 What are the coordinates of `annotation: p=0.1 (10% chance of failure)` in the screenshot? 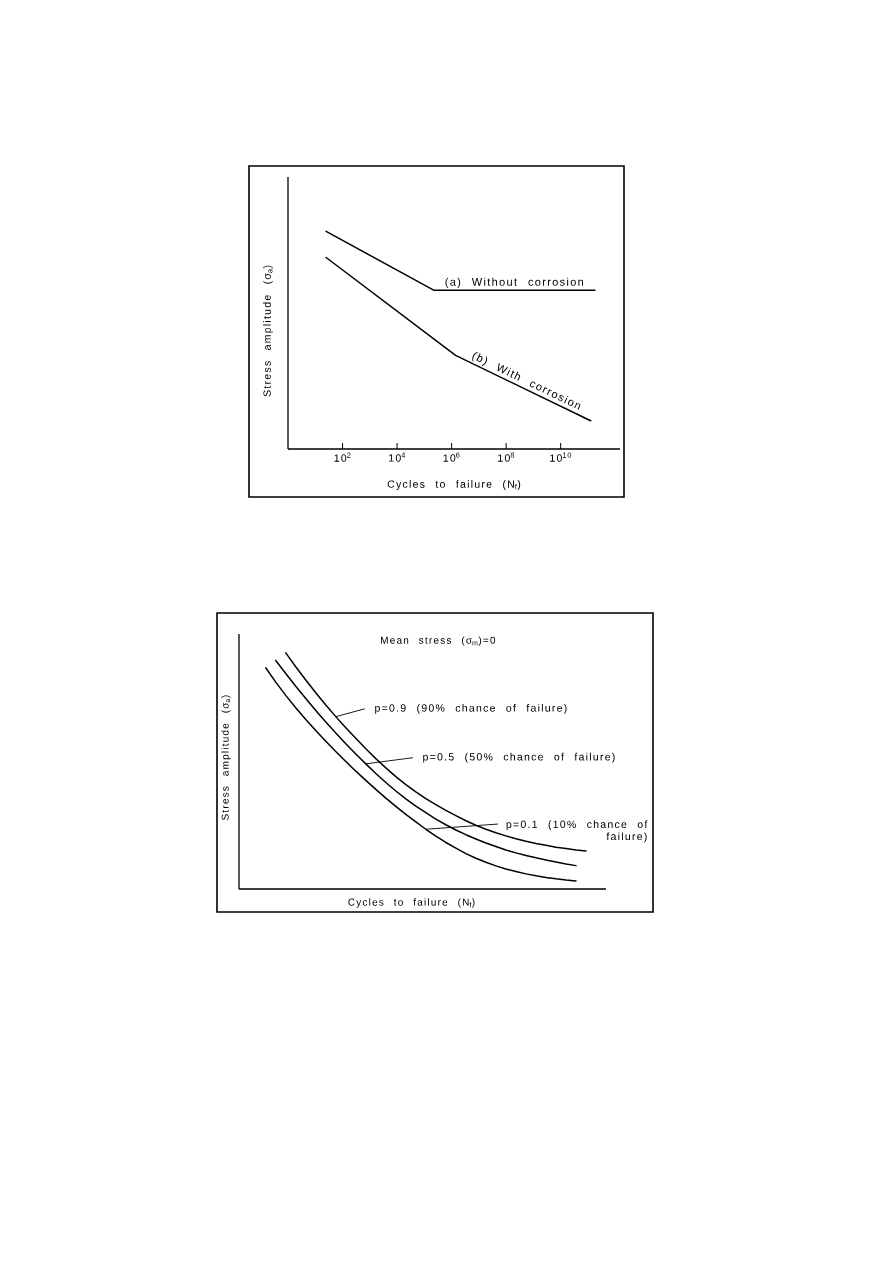 It's located at (577, 831).